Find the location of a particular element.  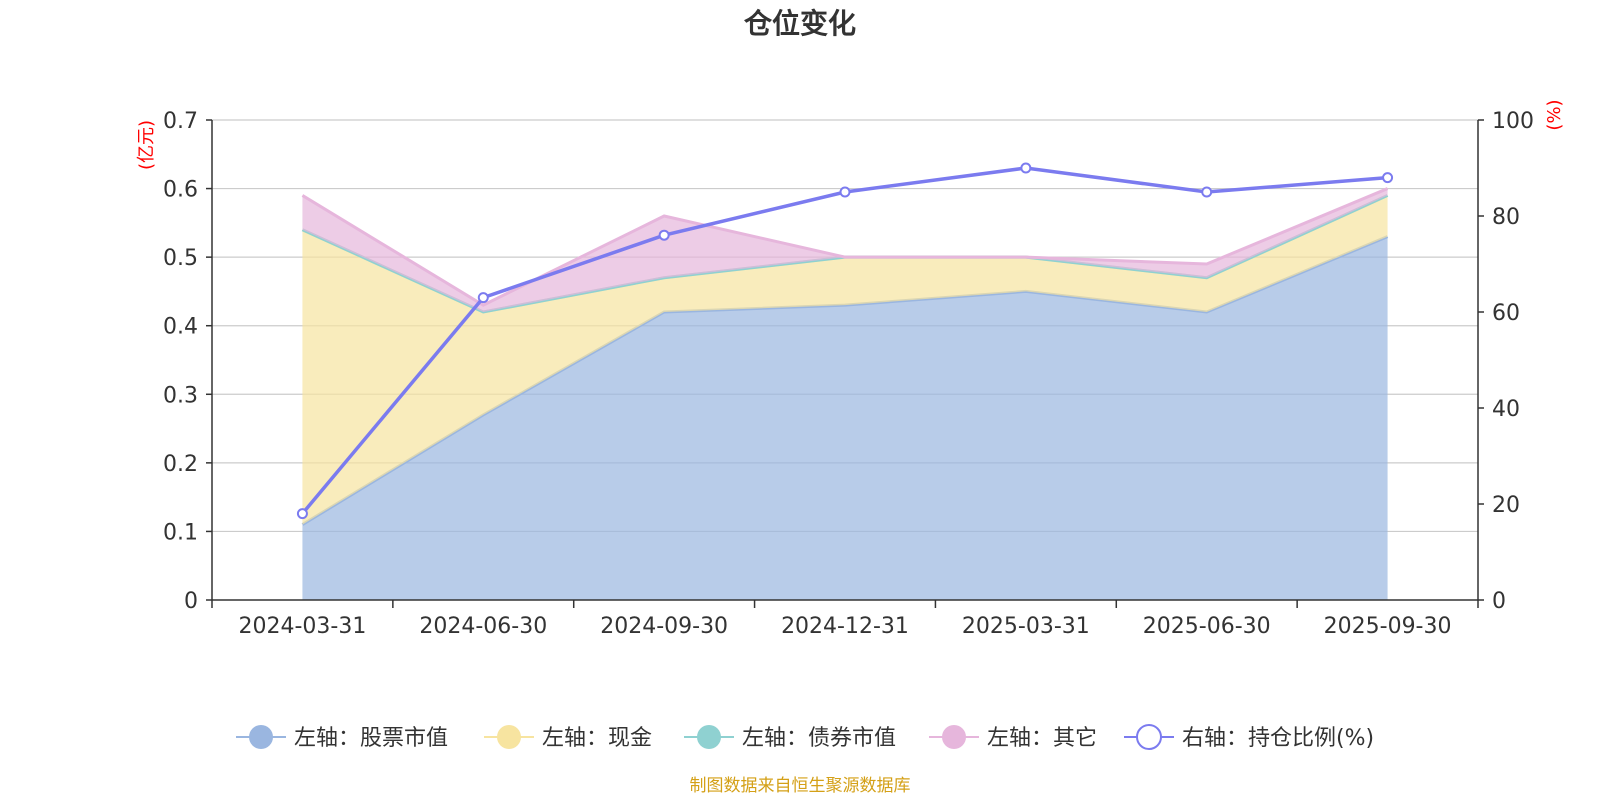

left-tick-label: 0.7 is located at coordinates (180, 121).